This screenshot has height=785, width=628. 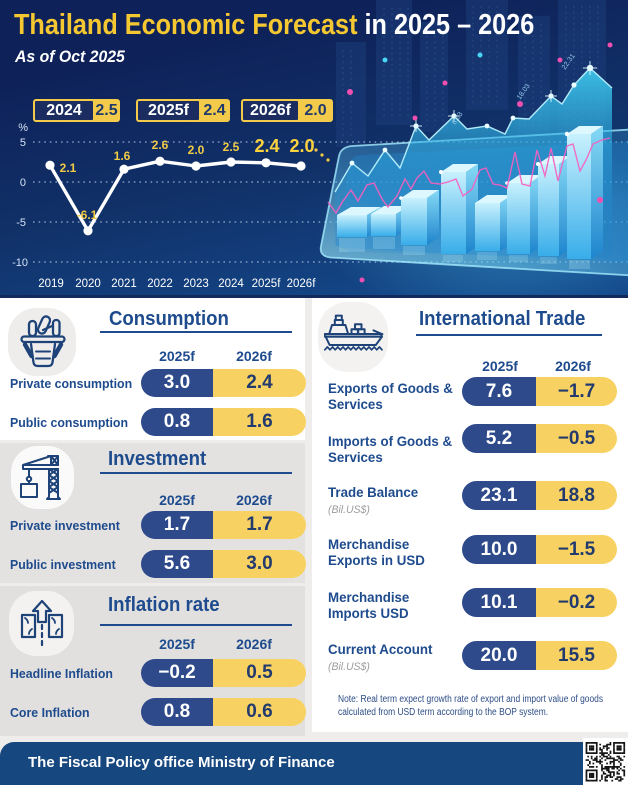 I want to click on svg-text: 2024, so click(x=231, y=284).